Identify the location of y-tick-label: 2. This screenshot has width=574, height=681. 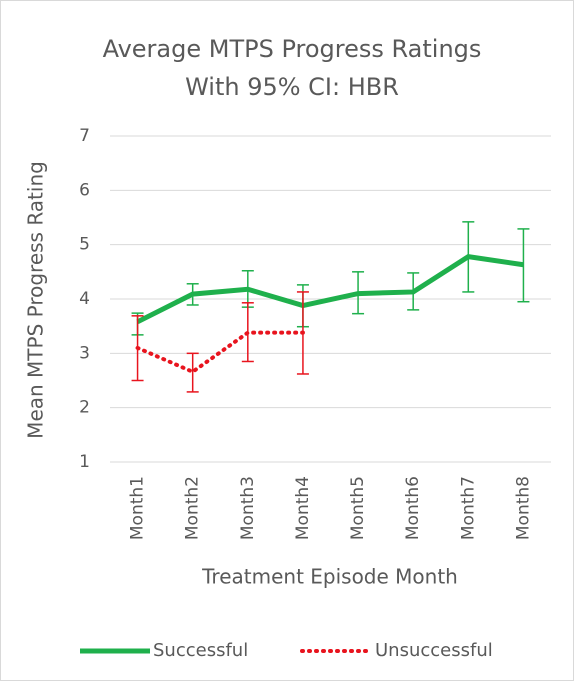
(84, 408).